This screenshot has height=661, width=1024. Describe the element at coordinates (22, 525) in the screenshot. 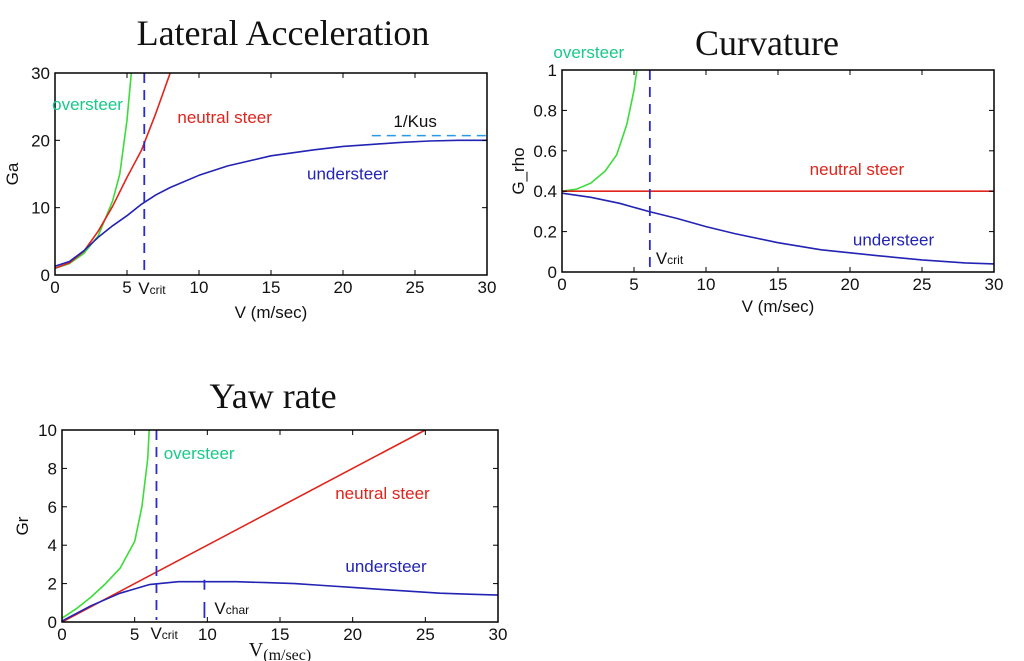

I see `y-axis-label: Gr` at that location.